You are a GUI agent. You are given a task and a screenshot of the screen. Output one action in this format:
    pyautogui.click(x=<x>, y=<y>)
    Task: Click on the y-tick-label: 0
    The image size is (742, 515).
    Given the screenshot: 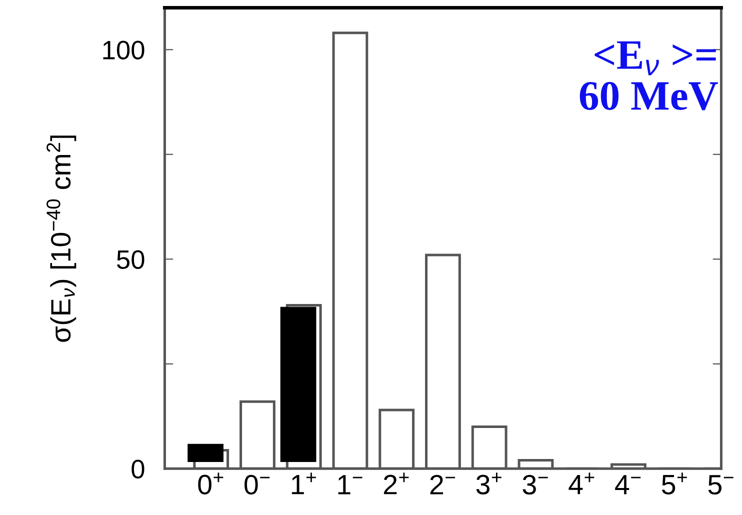 What is the action you would take?
    pyautogui.click(x=138, y=469)
    